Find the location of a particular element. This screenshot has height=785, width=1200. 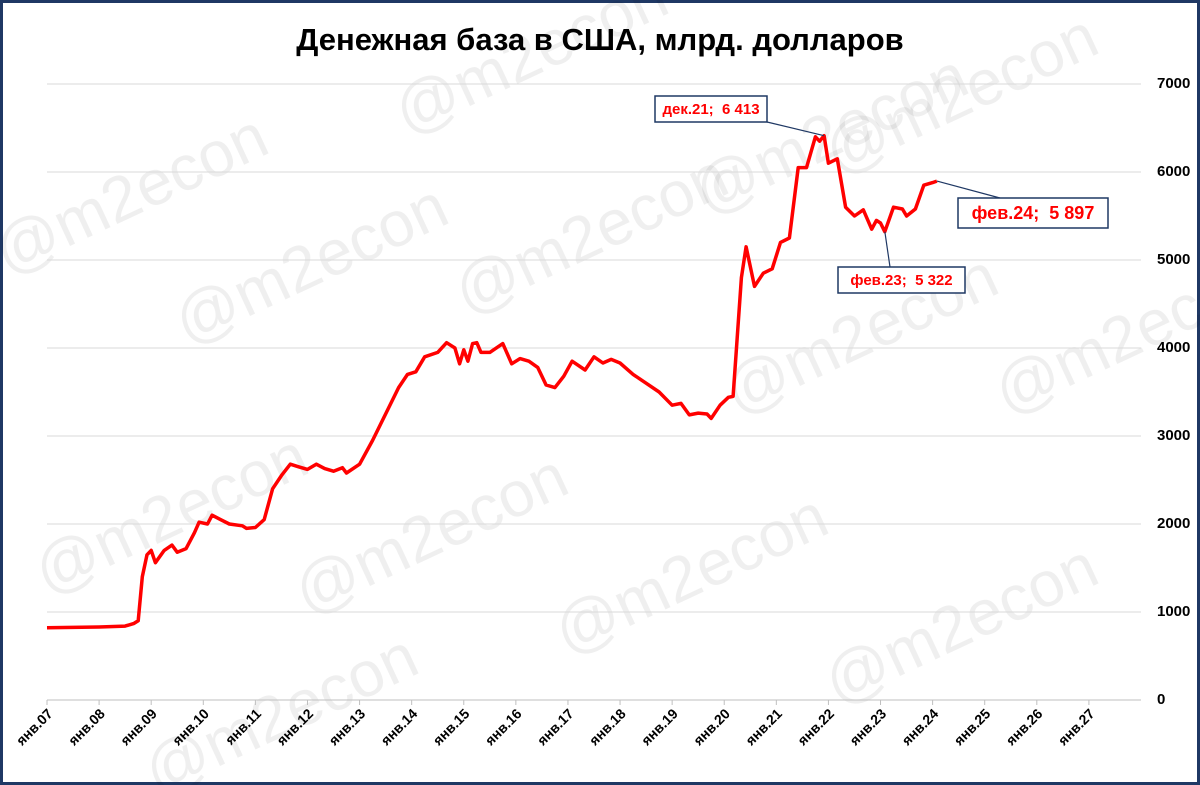

y-tick-label: 6000 is located at coordinates (1173, 171).